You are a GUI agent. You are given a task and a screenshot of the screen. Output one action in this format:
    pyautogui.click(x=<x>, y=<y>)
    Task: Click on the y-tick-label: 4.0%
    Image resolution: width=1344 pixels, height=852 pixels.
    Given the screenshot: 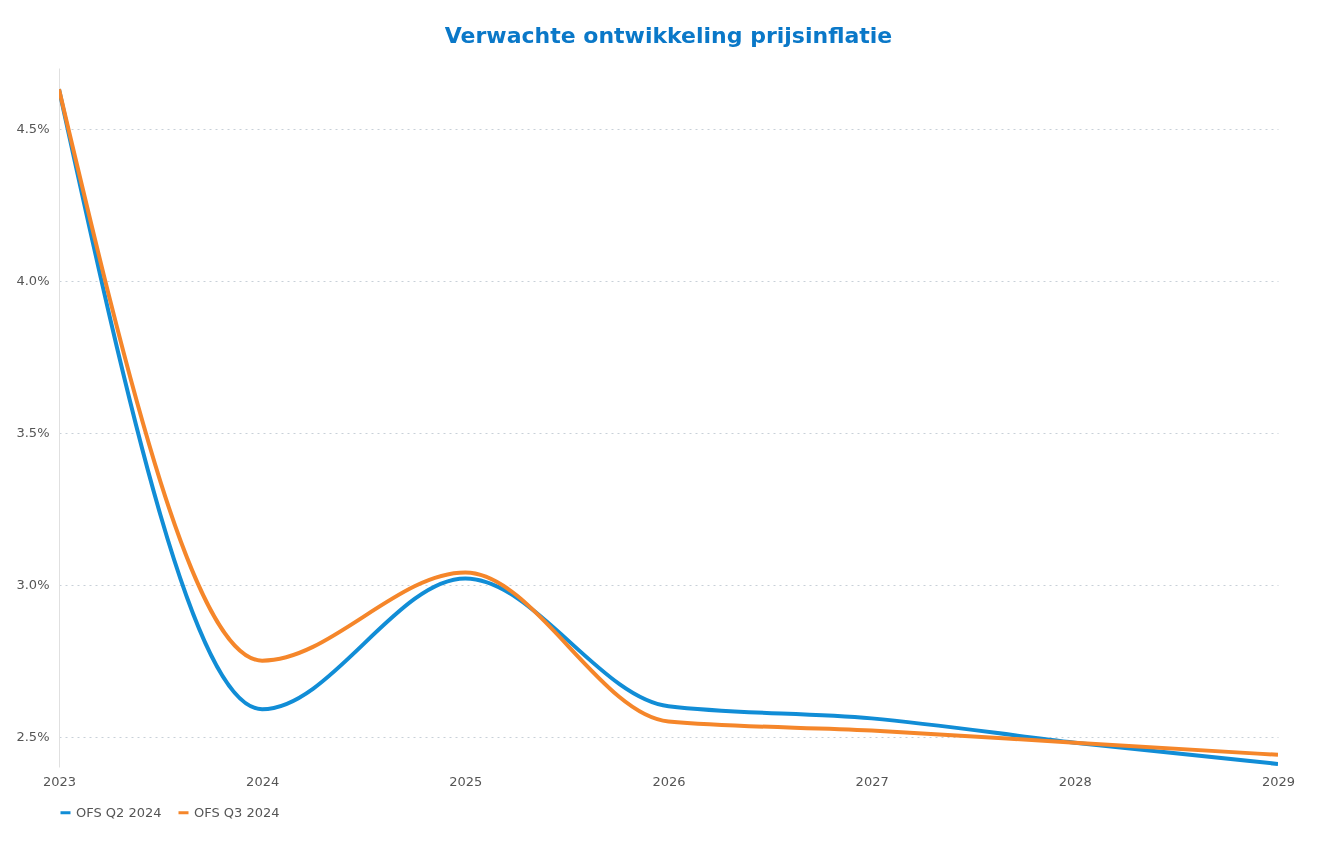 What is the action you would take?
    pyautogui.click(x=33, y=281)
    